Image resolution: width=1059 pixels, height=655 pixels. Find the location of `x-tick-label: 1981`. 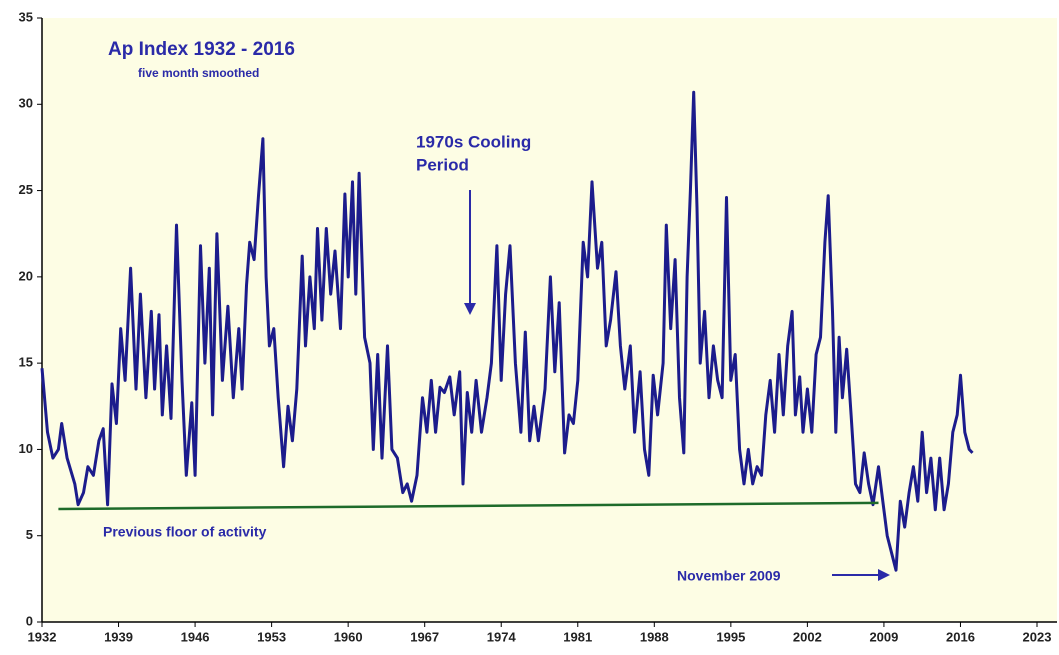

x-tick-label: 1981 is located at coordinates (577, 636).